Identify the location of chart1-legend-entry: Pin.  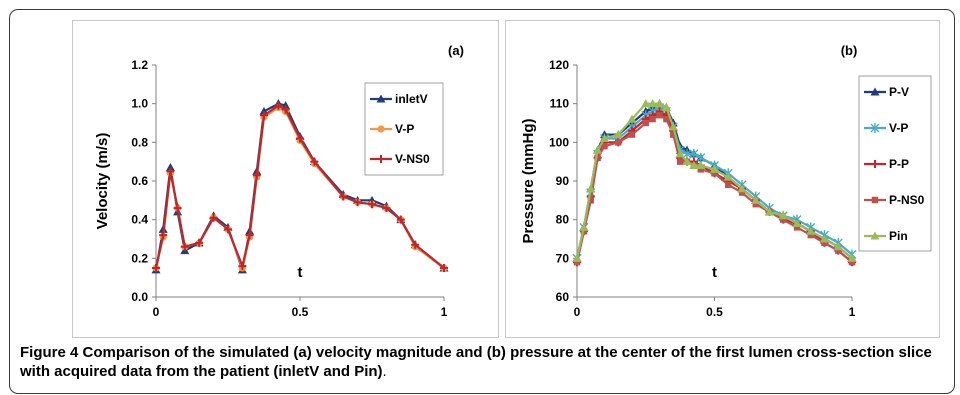
(886, 236).